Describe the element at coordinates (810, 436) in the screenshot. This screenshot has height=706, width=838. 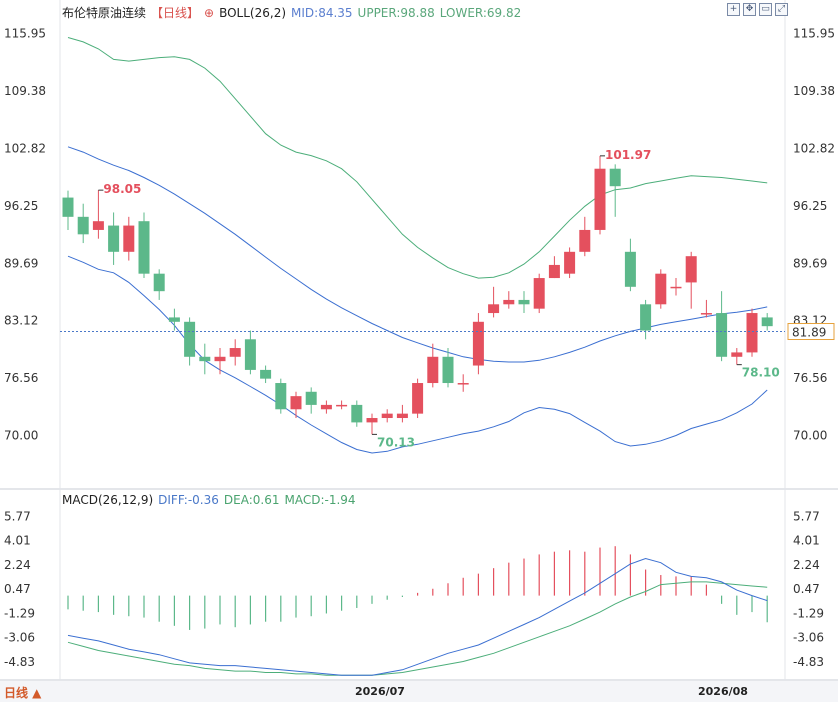
I see `price-tick-right: 70.00` at that location.